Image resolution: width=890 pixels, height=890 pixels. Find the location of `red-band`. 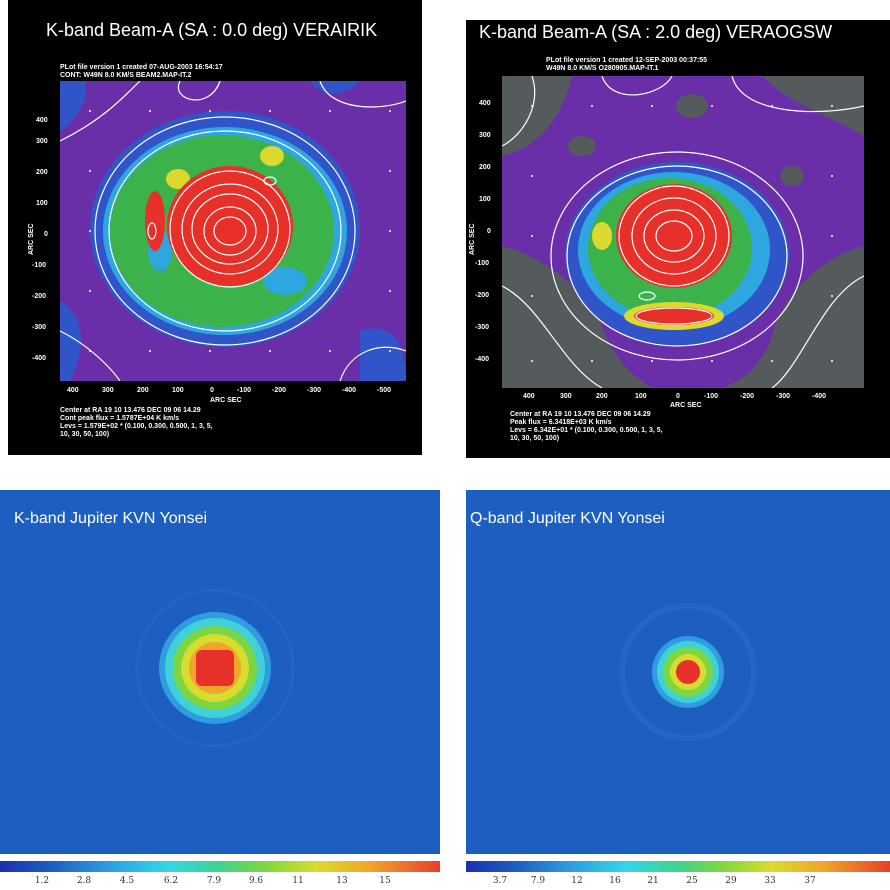

red-band is located at coordinates (674, 316).